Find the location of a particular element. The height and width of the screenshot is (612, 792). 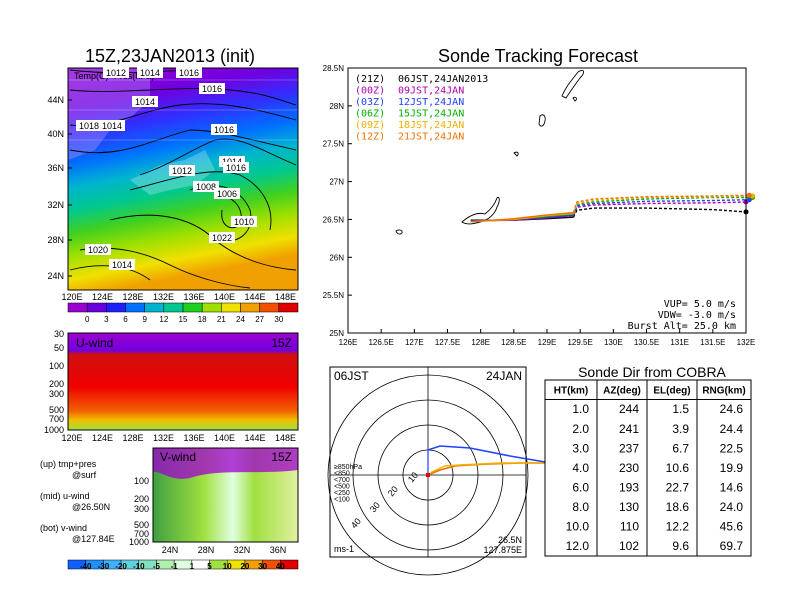

uwind-y-tick: 30 is located at coordinates (59, 334).